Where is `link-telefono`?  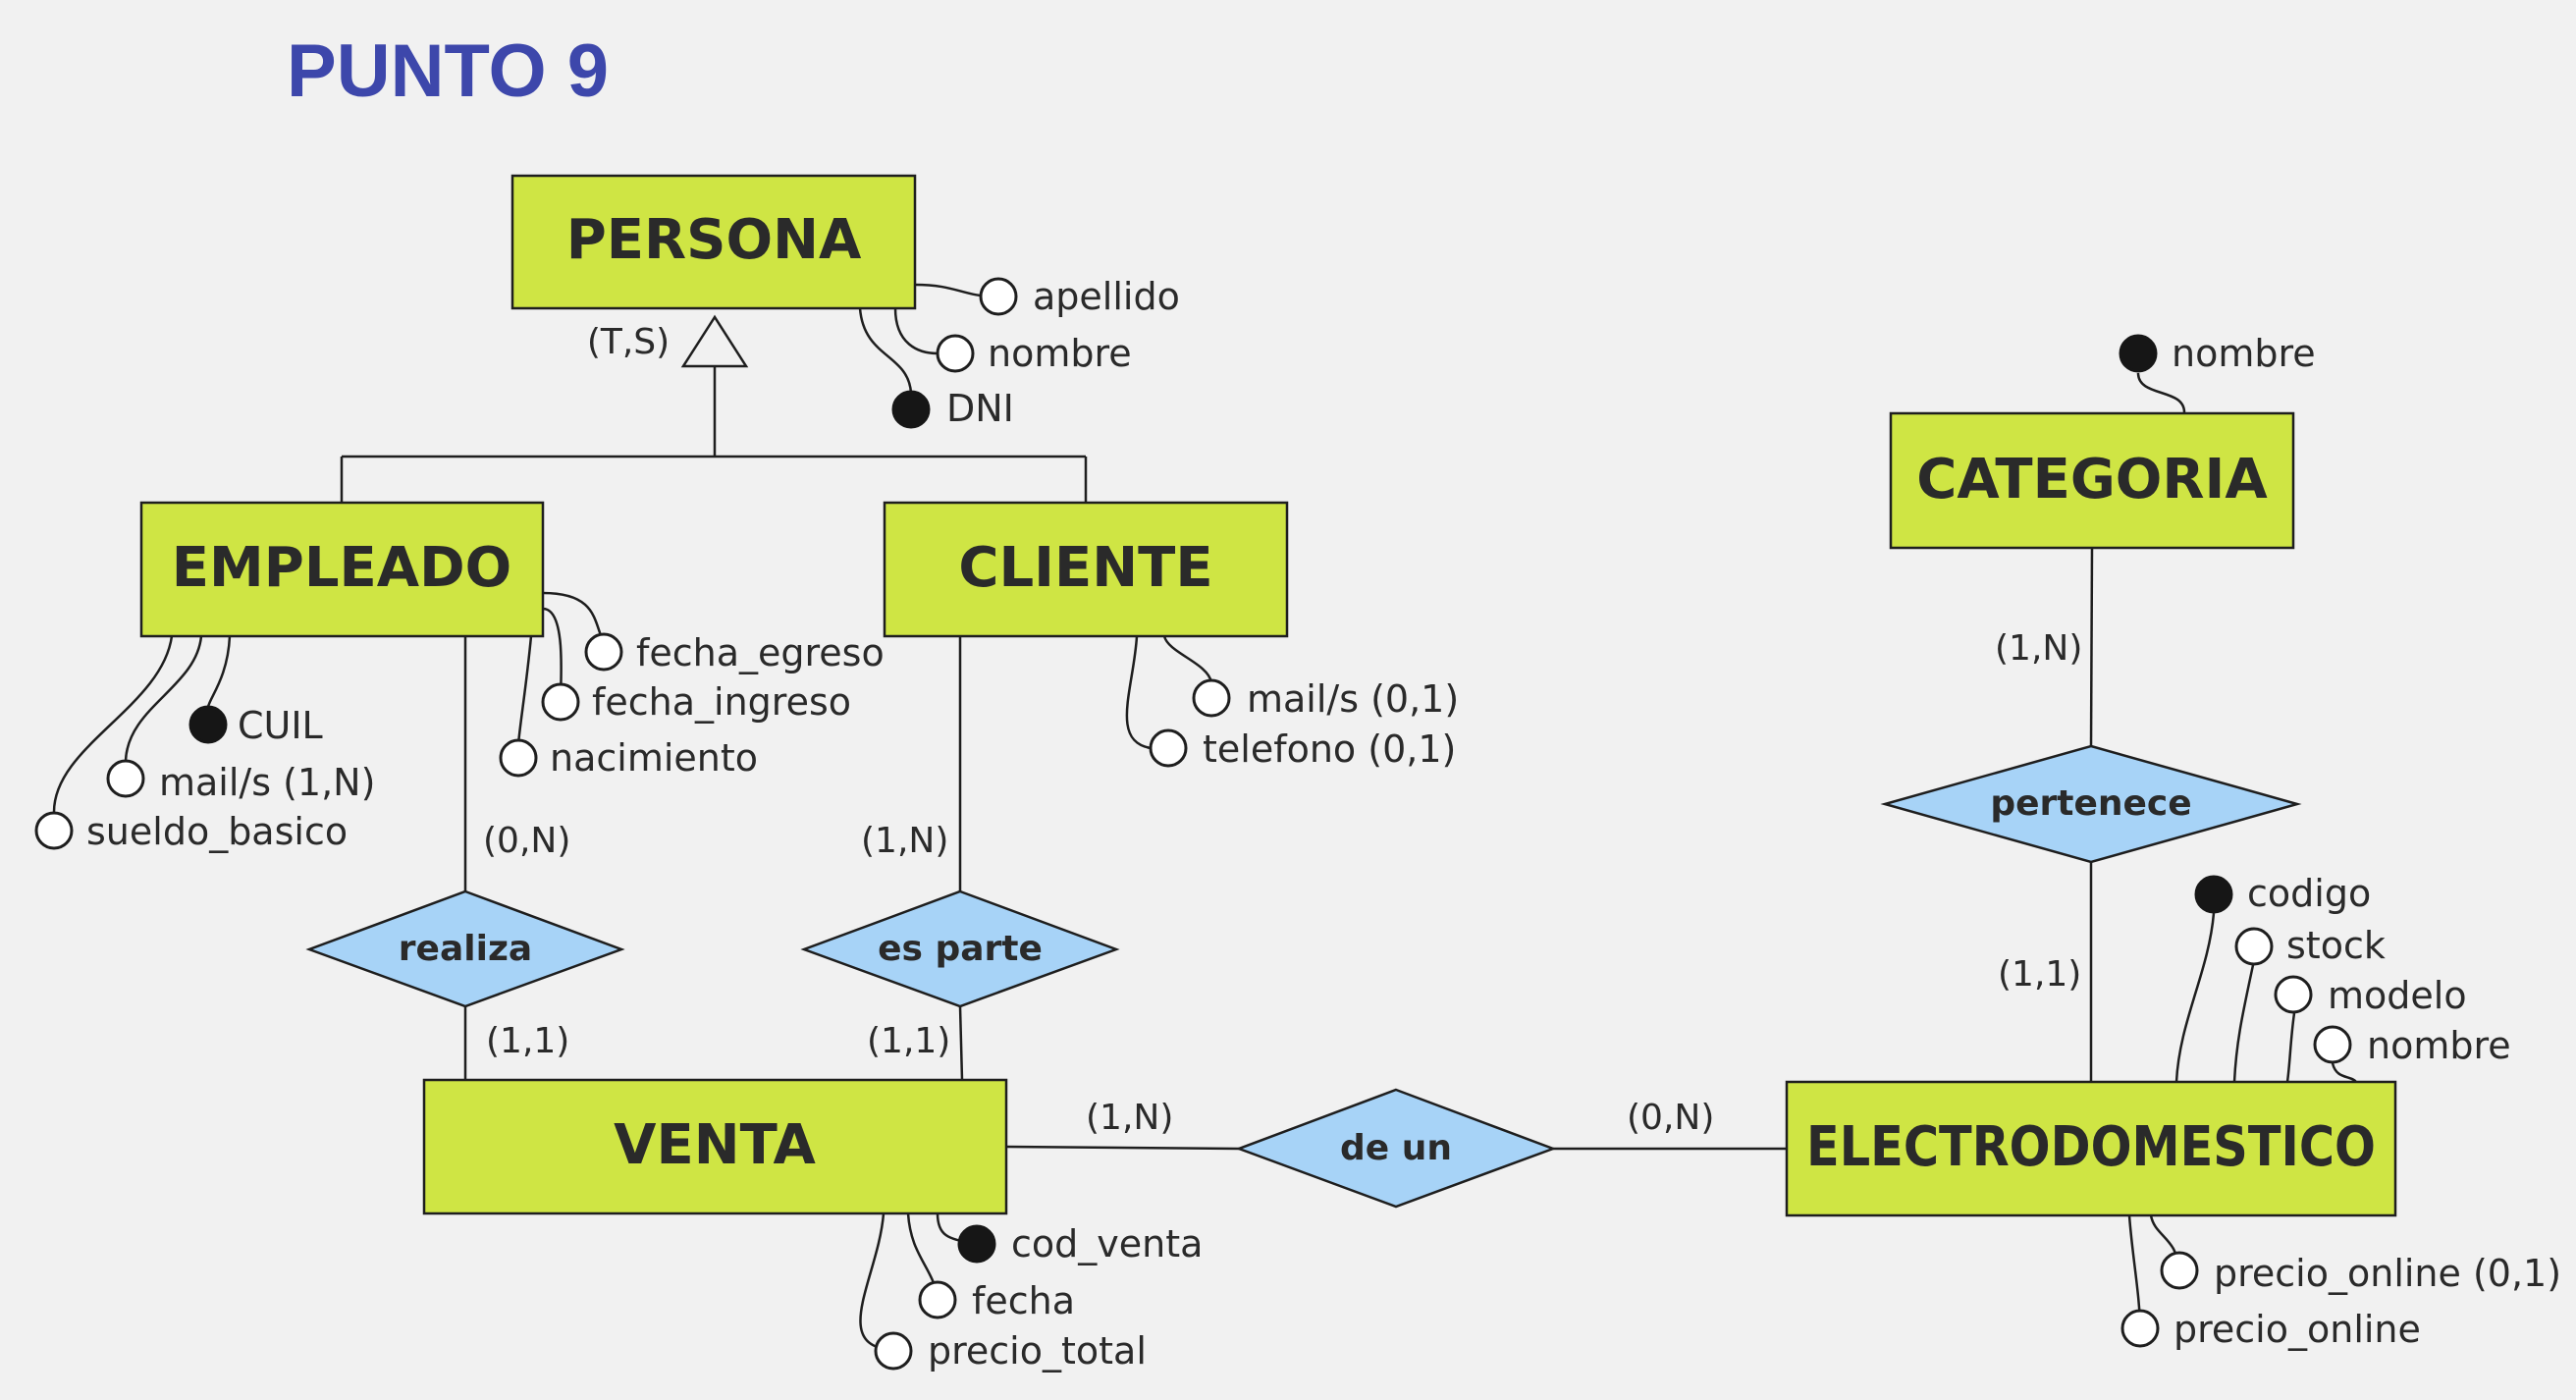 link-telefono is located at coordinates (1138, 692).